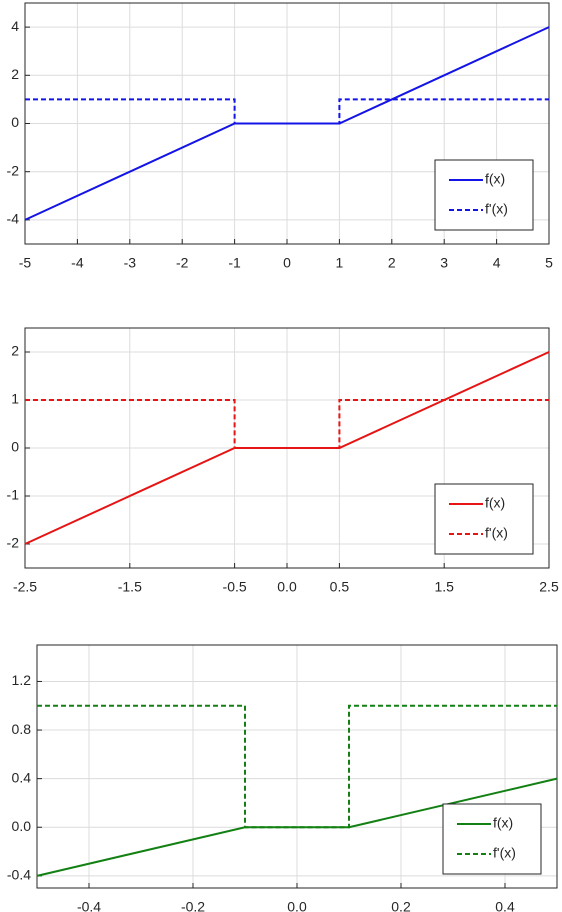  What do you see at coordinates (89, 905) in the screenshot?
I see `x-tick-label: -0.4` at bounding box center [89, 905].